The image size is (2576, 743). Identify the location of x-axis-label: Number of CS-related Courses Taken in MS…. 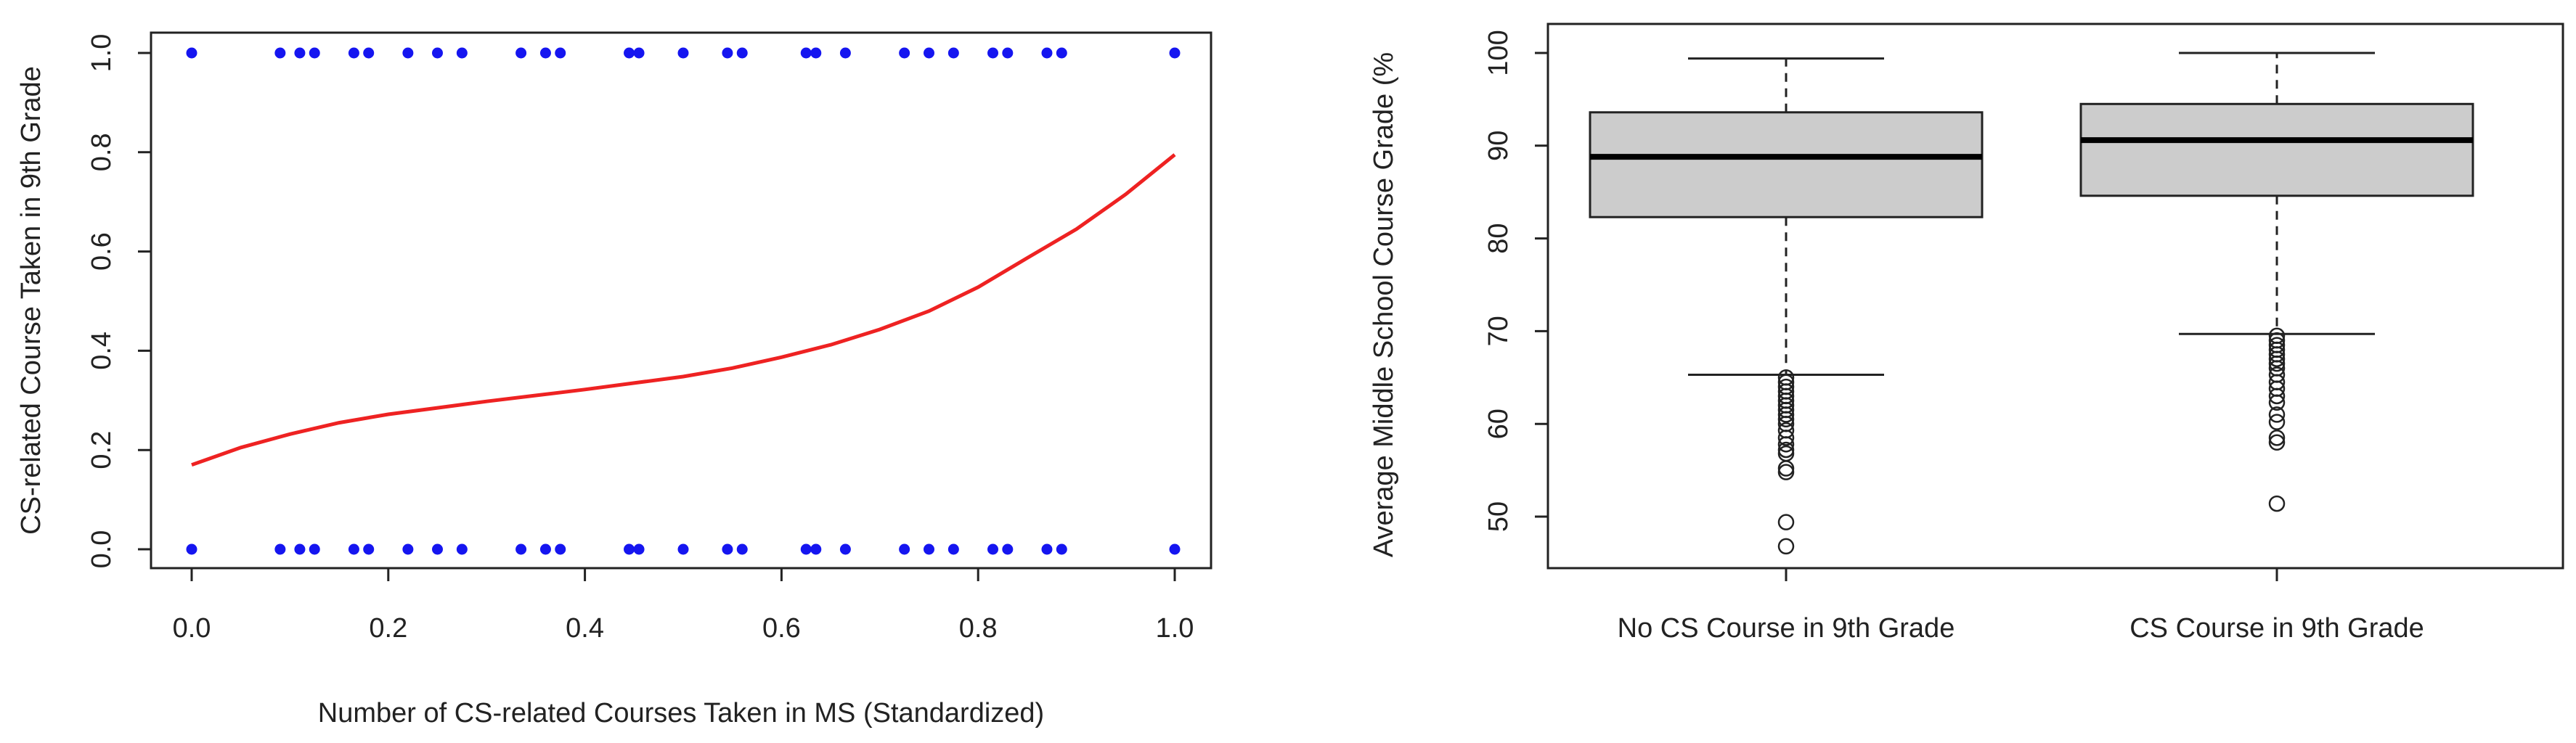
(681, 713).